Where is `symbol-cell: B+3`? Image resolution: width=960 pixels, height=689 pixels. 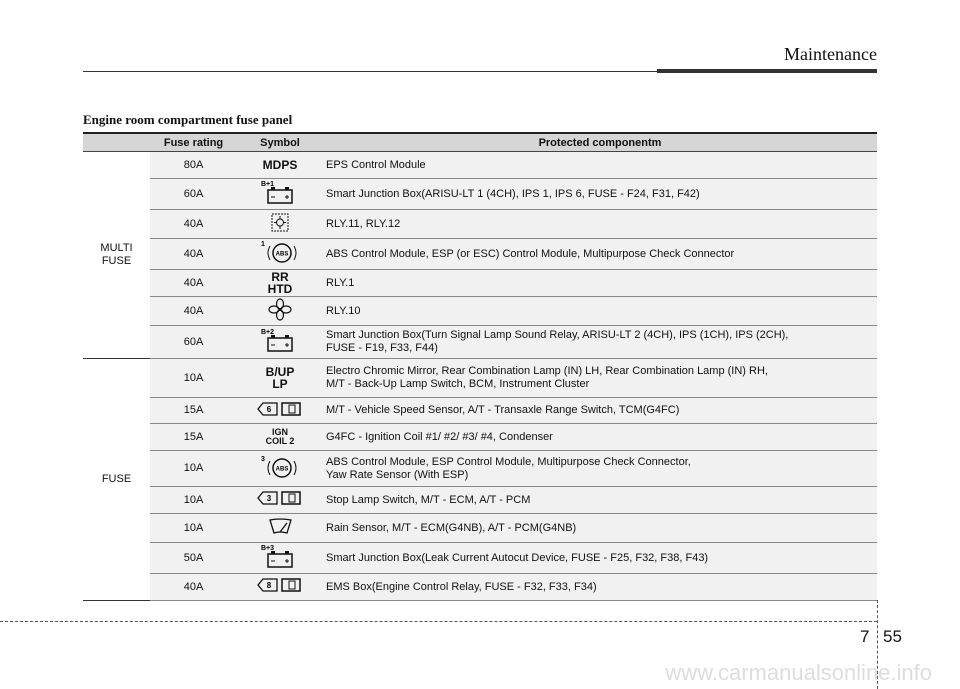 symbol-cell: B+3 is located at coordinates (280, 558).